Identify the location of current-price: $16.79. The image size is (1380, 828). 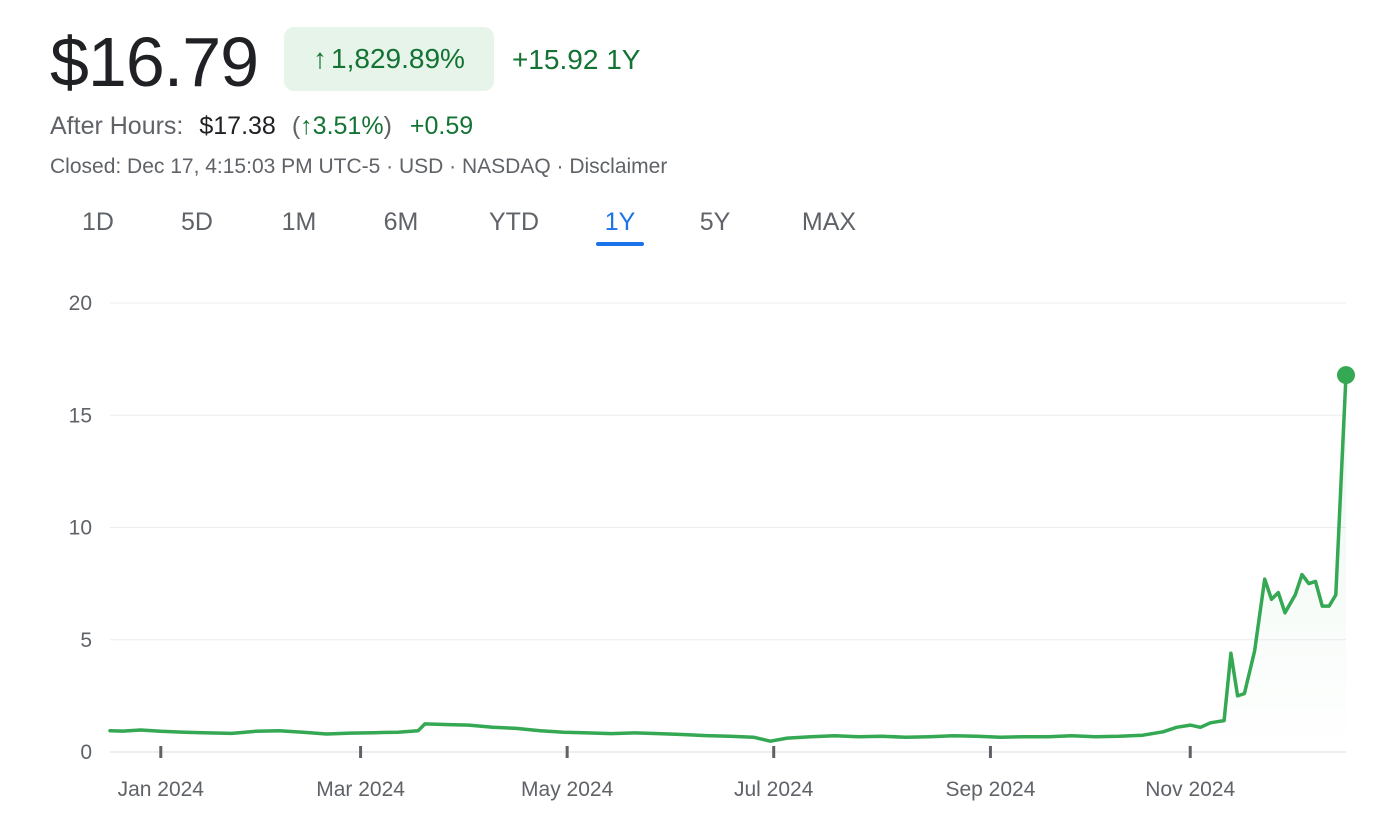
(154, 62).